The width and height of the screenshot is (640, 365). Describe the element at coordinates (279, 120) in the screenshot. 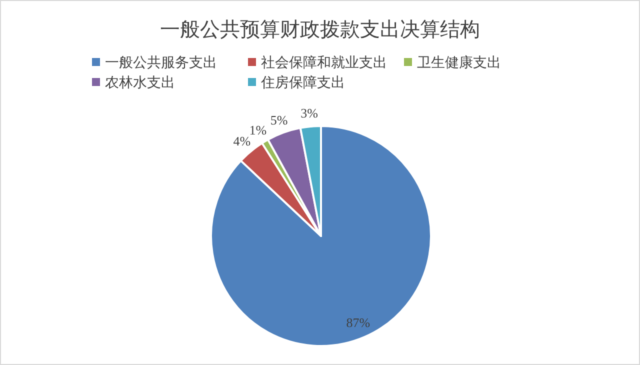

I see `data-label: 5%` at that location.